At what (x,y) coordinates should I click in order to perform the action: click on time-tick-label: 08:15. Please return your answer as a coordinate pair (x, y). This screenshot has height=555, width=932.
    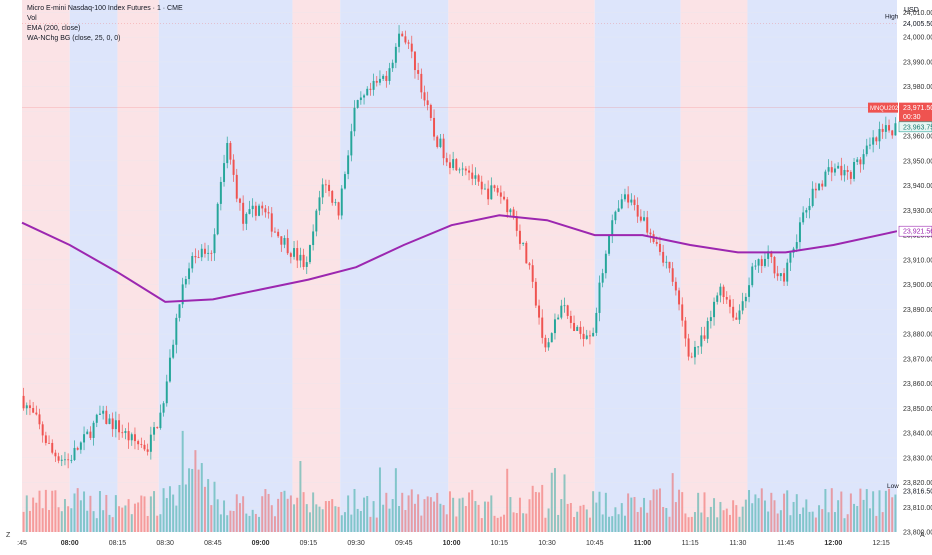
    Looking at the image, I should click on (118, 543).